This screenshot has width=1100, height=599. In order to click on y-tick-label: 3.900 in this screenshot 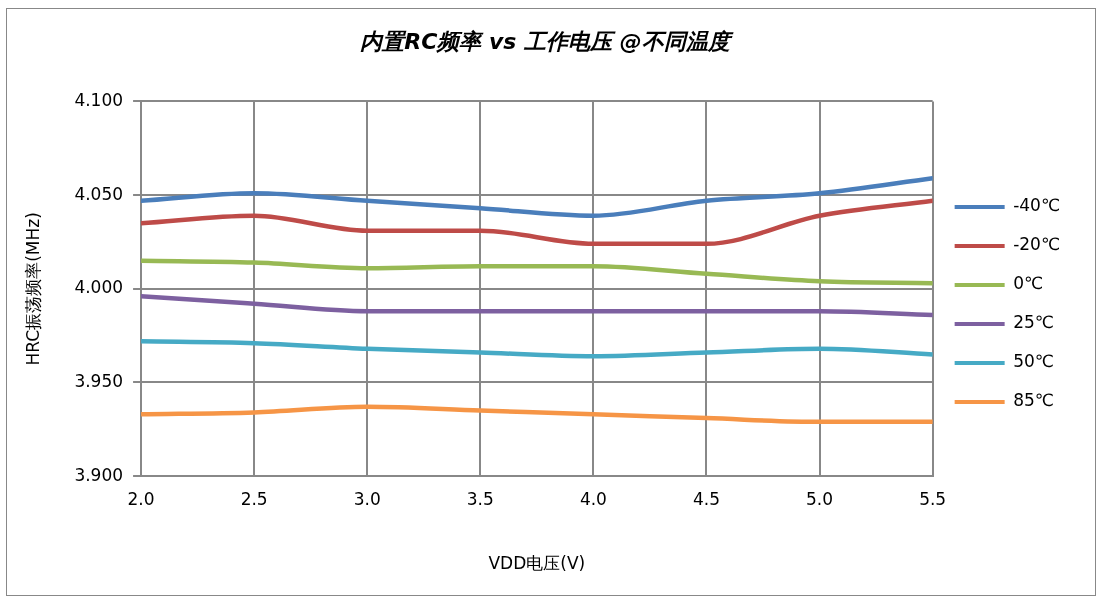, I will do `click(99, 474)`.